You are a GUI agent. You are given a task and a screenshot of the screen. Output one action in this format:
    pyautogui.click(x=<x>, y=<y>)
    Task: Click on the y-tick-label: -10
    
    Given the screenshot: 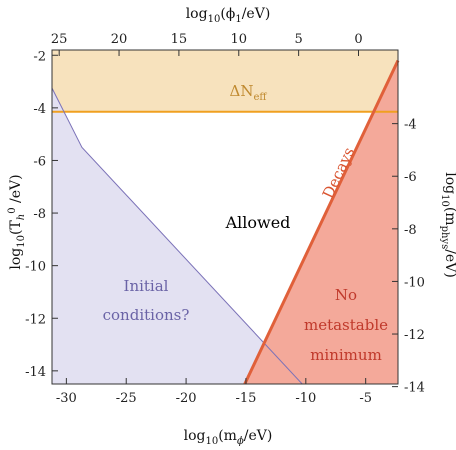 What is the action you would take?
    pyautogui.click(x=35, y=267)
    